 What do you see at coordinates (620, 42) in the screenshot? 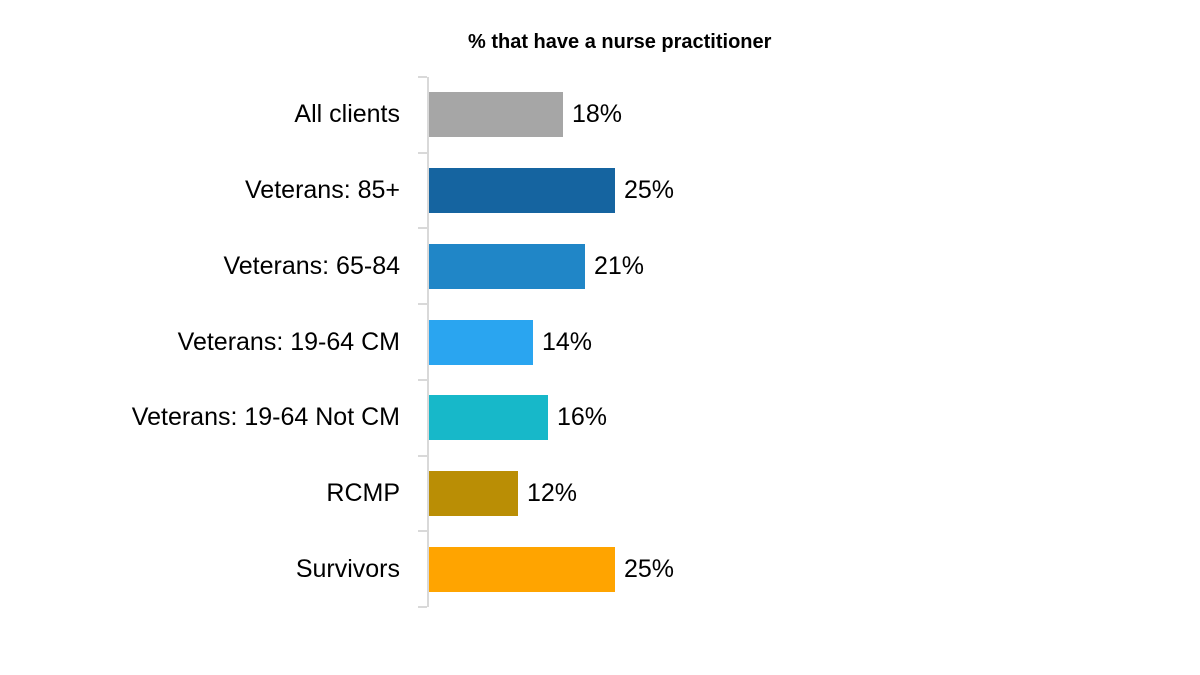
I see `chart-title: % that have a nurse practitioner` at bounding box center [620, 42].